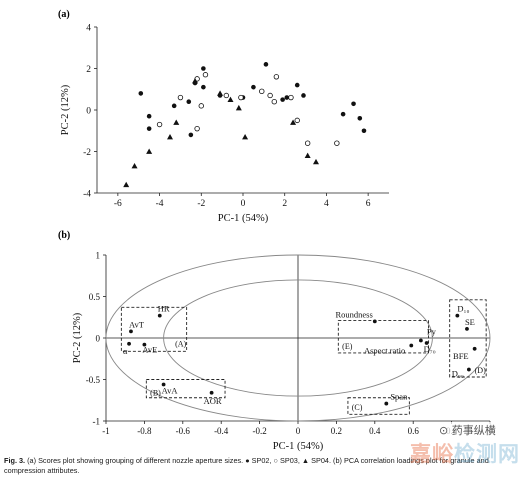 The height and width of the screenshot is (480, 526). I want to click on y-axis-label-a: PC-2 (12%), so click(65, 109).